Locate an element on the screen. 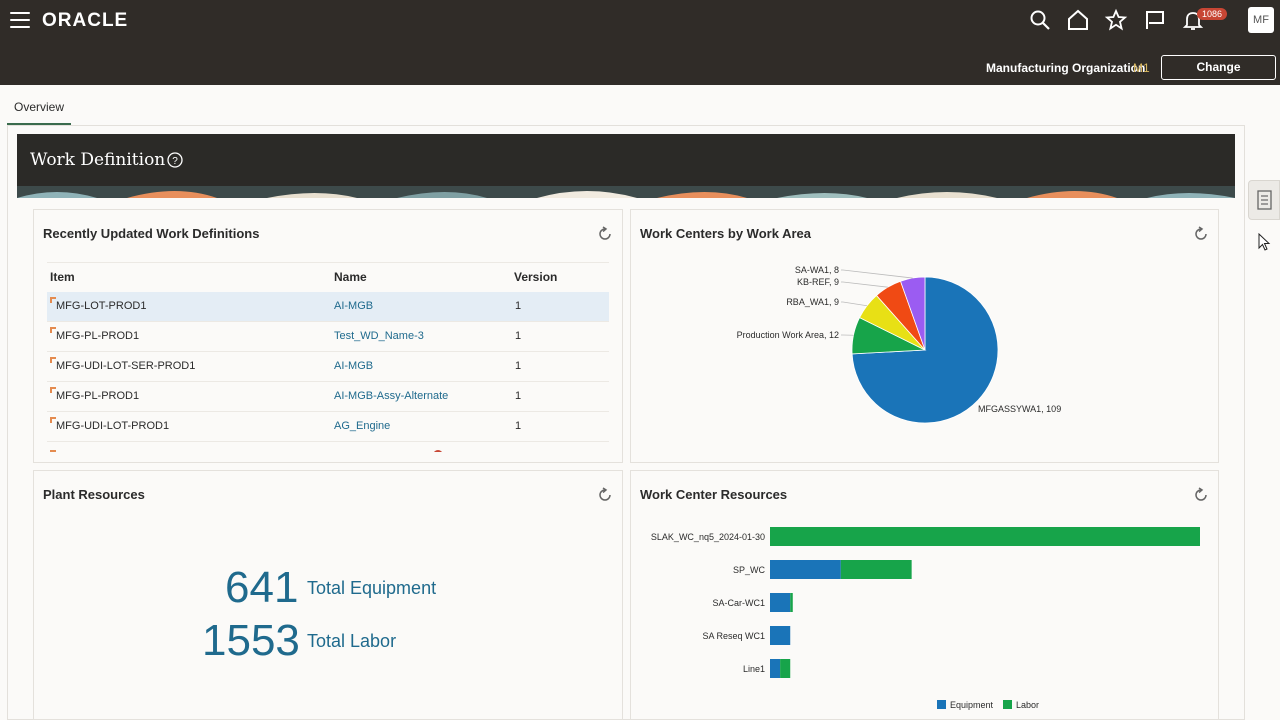  side-panel-toggle is located at coordinates (1264, 200).